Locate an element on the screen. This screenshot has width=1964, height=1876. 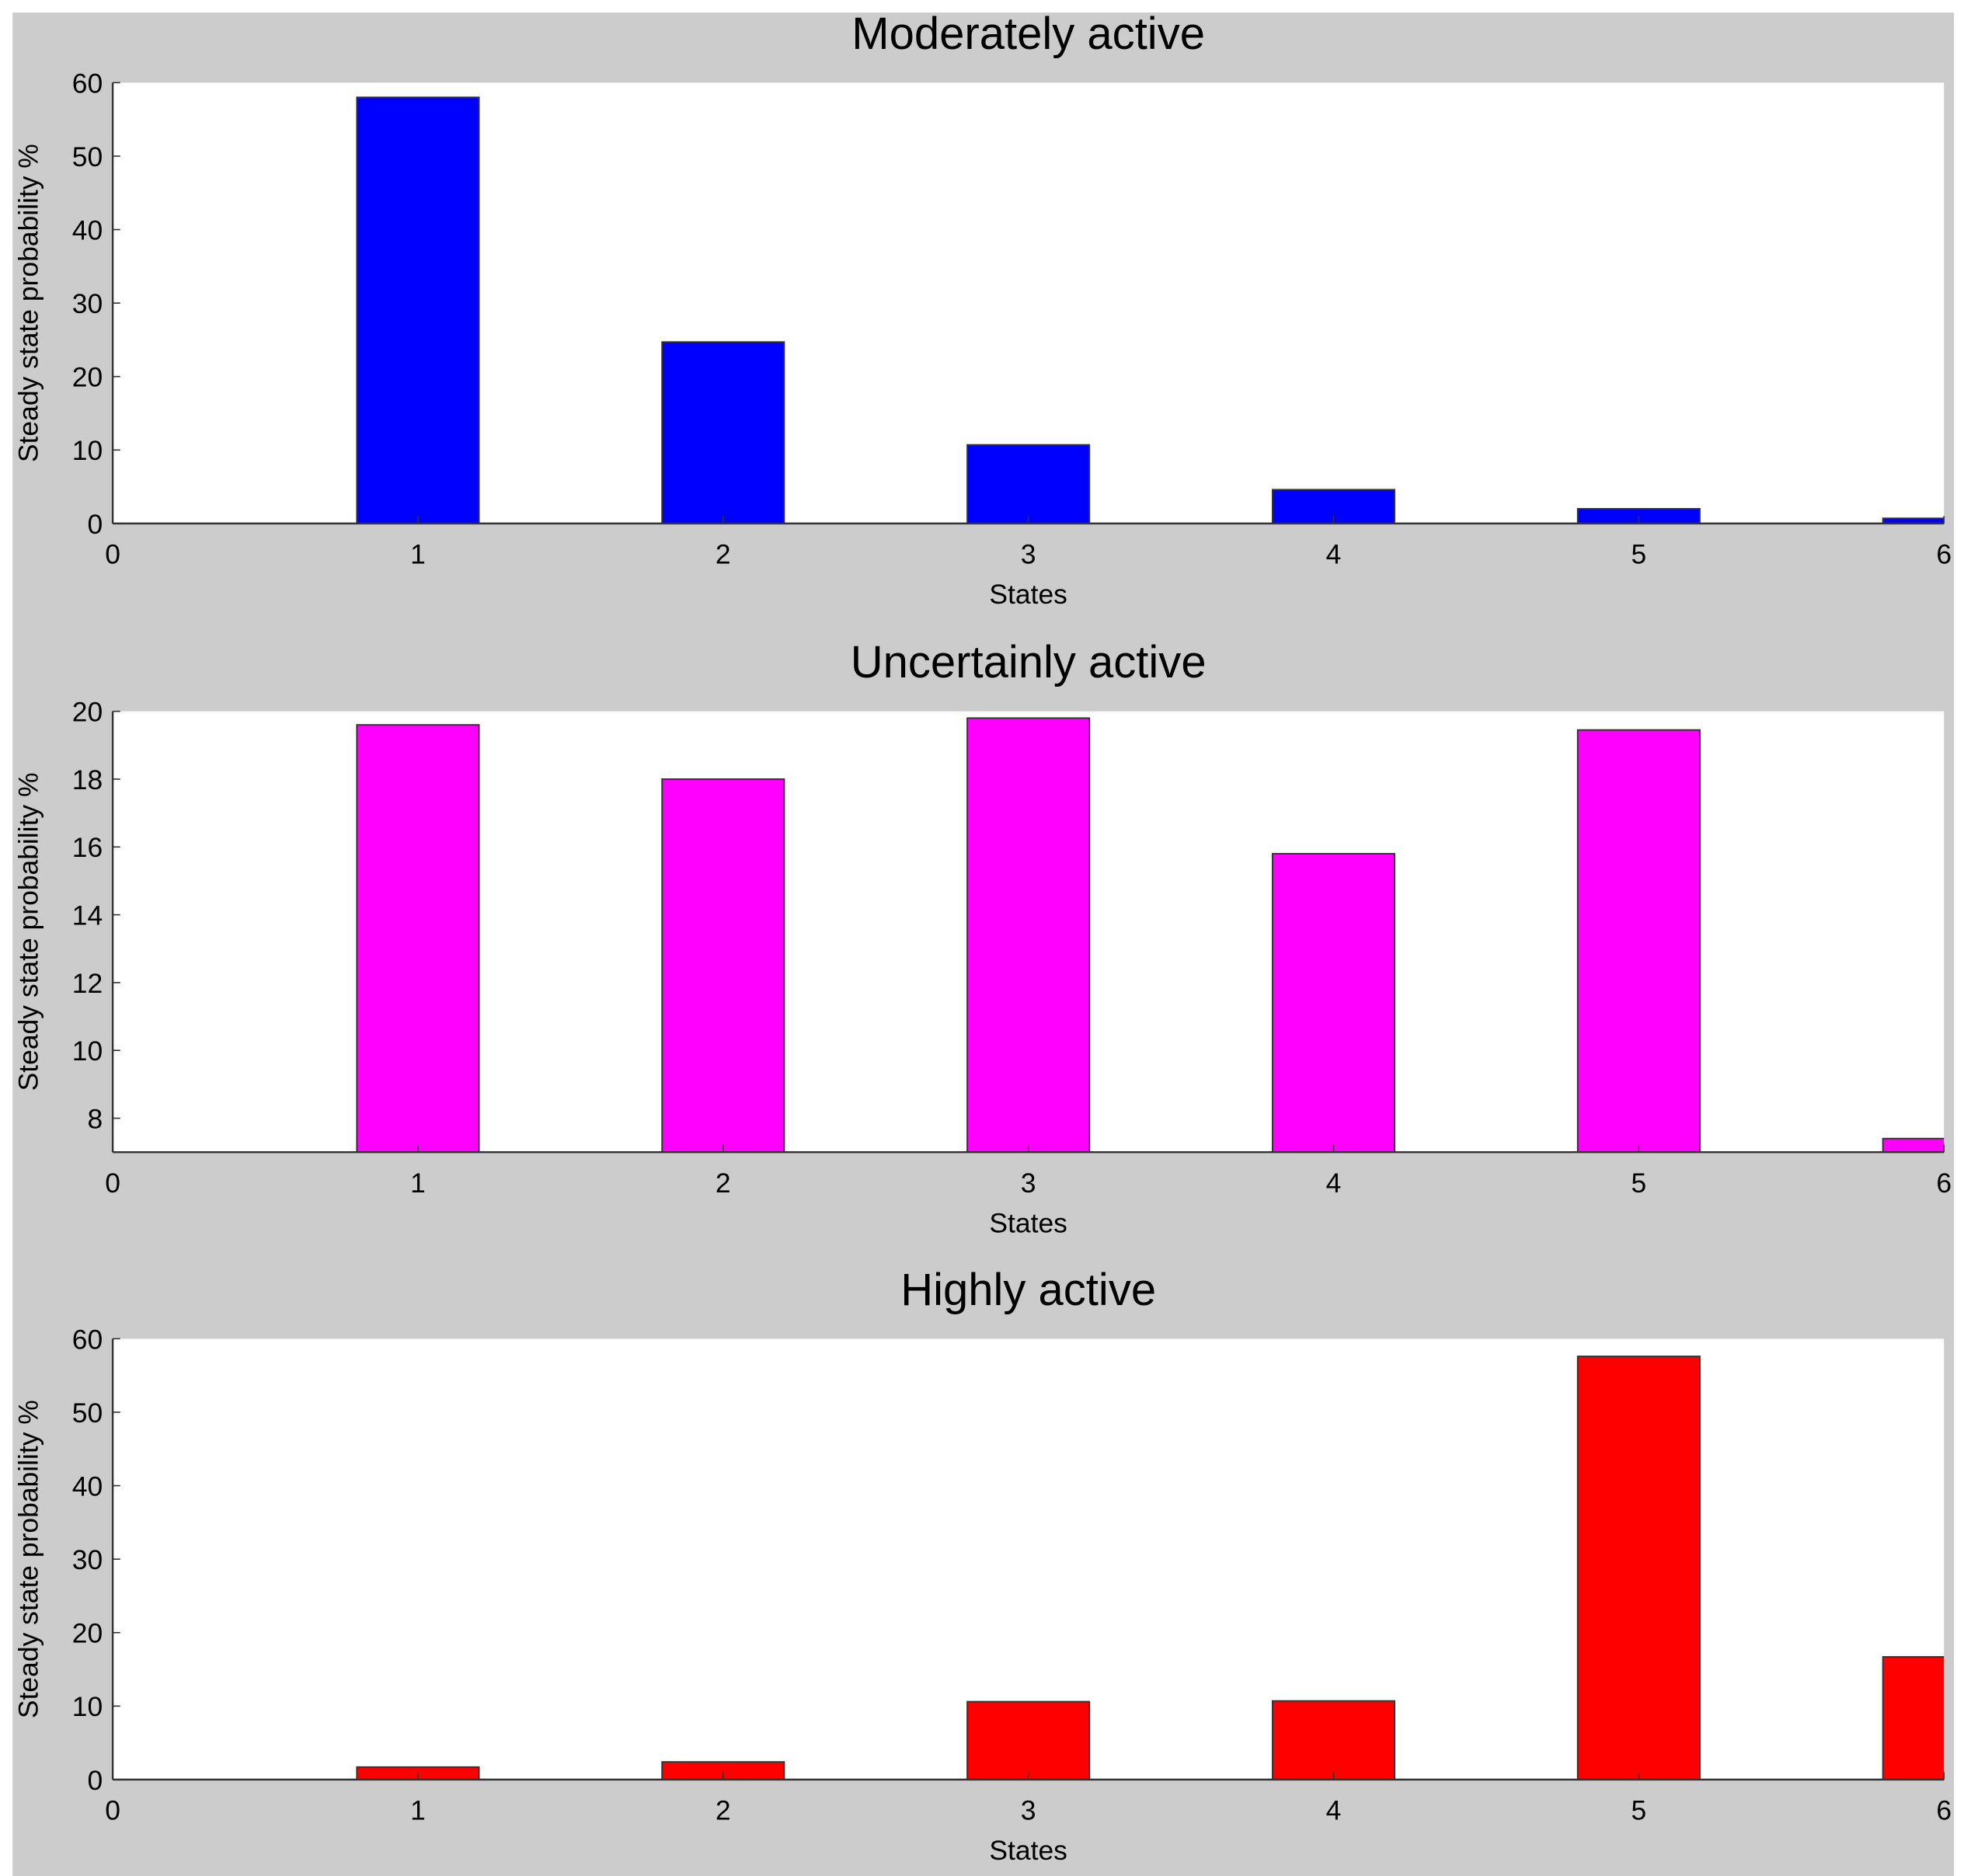
y-tick-label: 18 is located at coordinates (88, 779).